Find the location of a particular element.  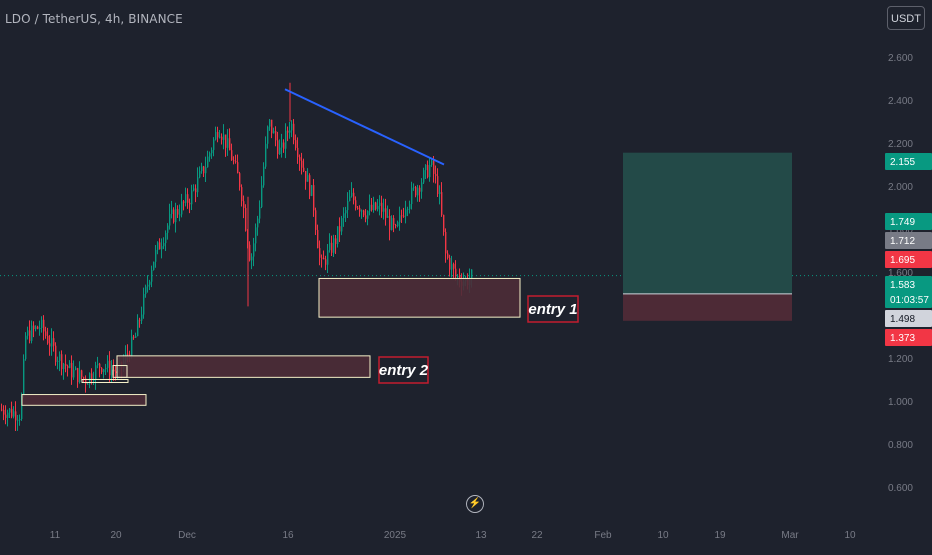

time-tick-label: Feb is located at coordinates (603, 535).